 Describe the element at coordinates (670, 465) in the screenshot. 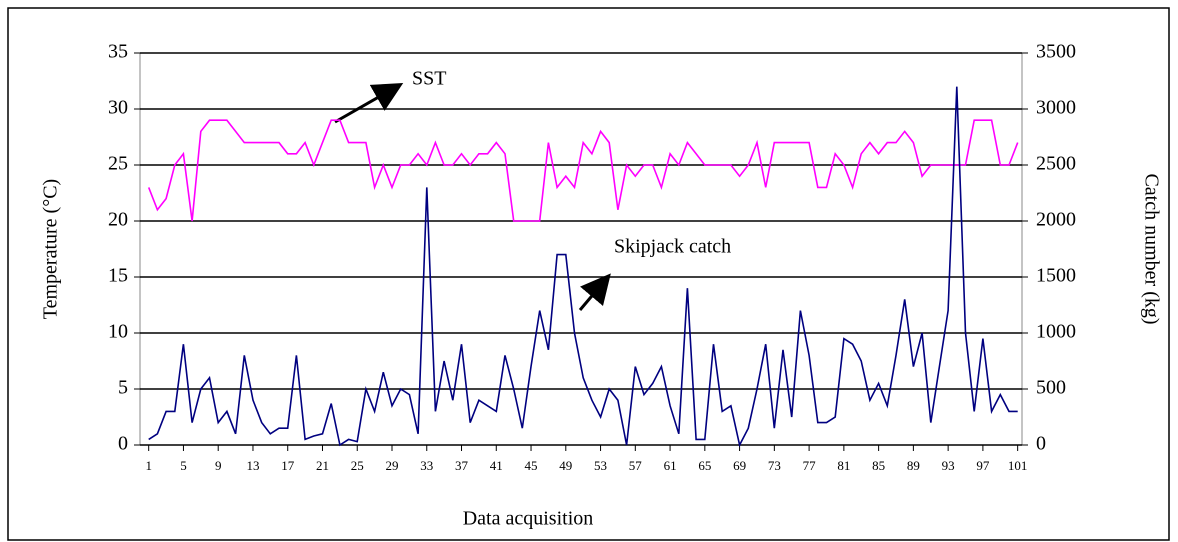

I see `x-tick-label: 61` at that location.